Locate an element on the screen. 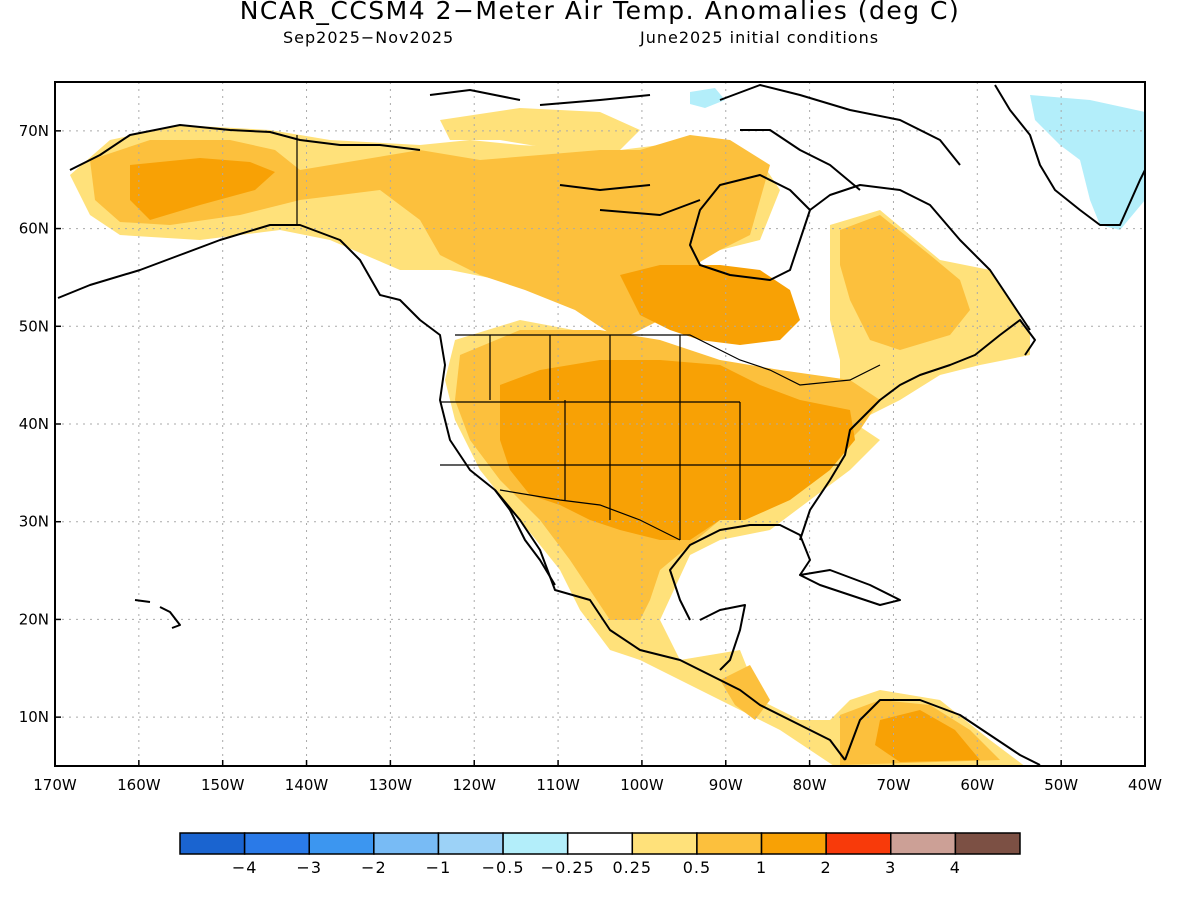 The width and height of the screenshot is (1200, 900). legend-label: −2 is located at coordinates (374, 867).